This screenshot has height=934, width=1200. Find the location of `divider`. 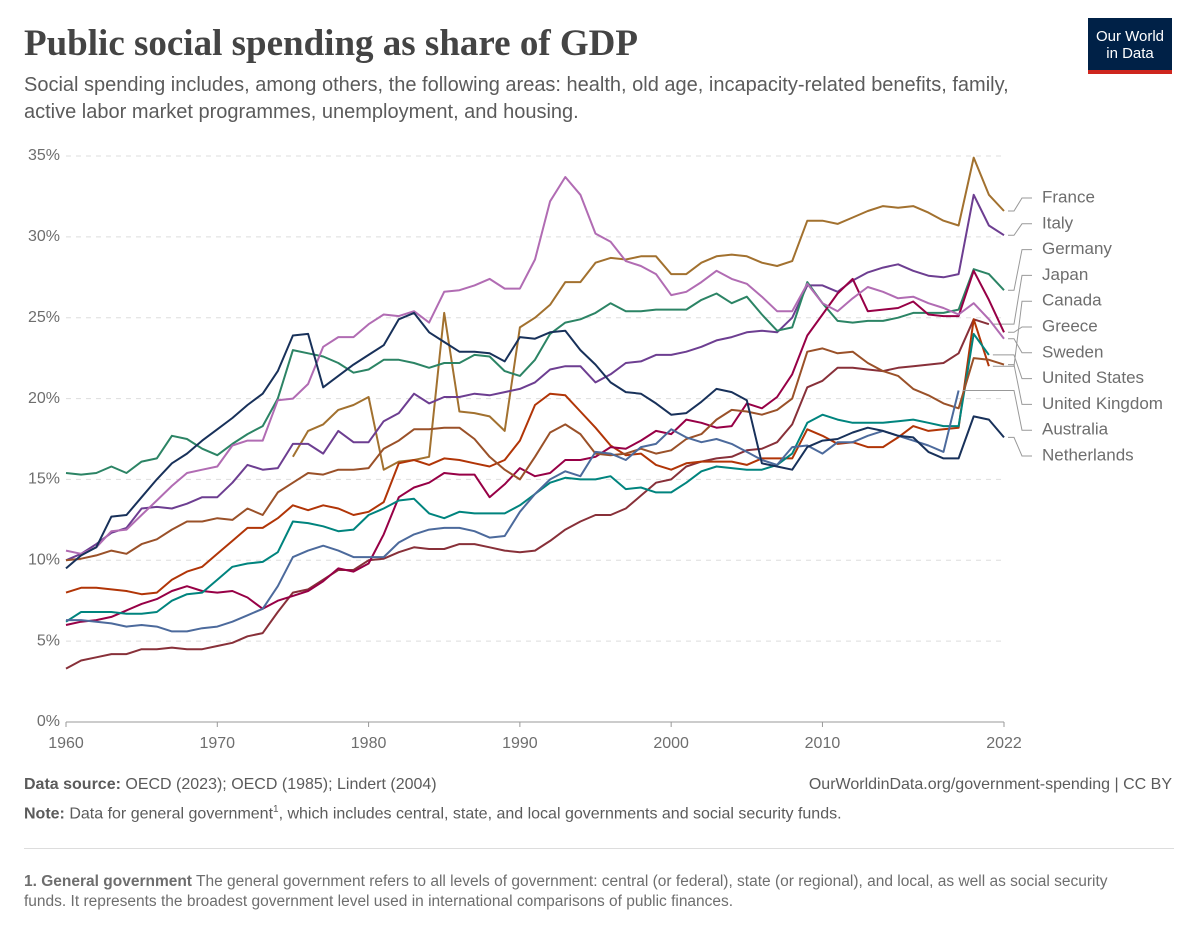

divider is located at coordinates (599, 848).